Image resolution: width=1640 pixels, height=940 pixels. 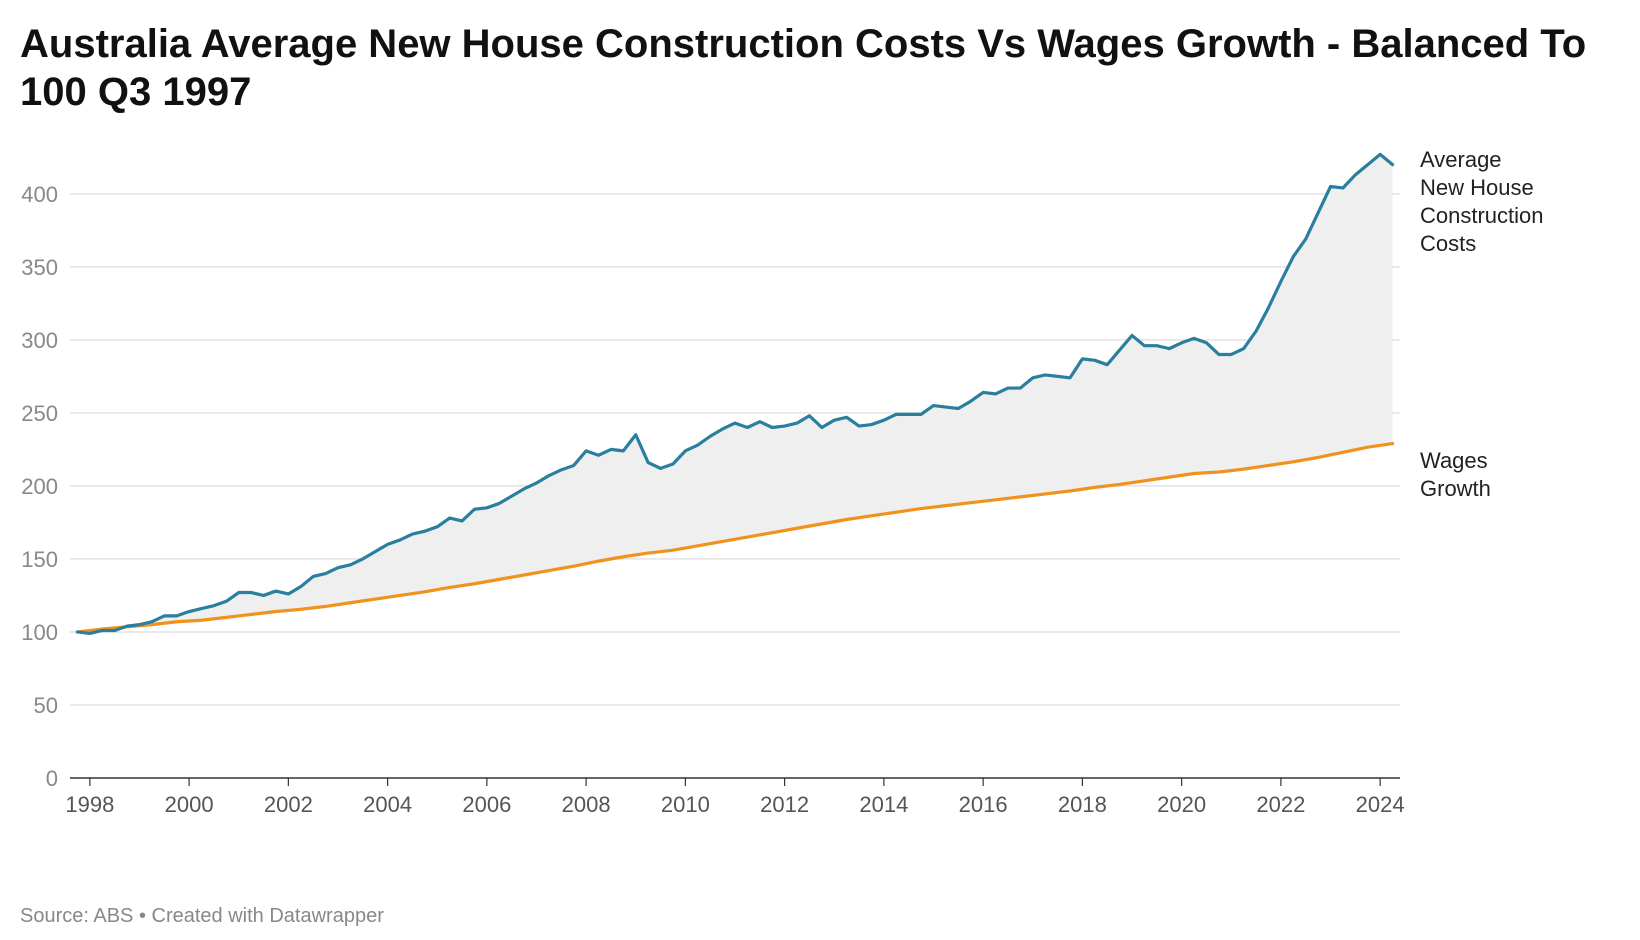 I want to click on construction-costs-label-line-1: New House, so click(x=1477, y=187).